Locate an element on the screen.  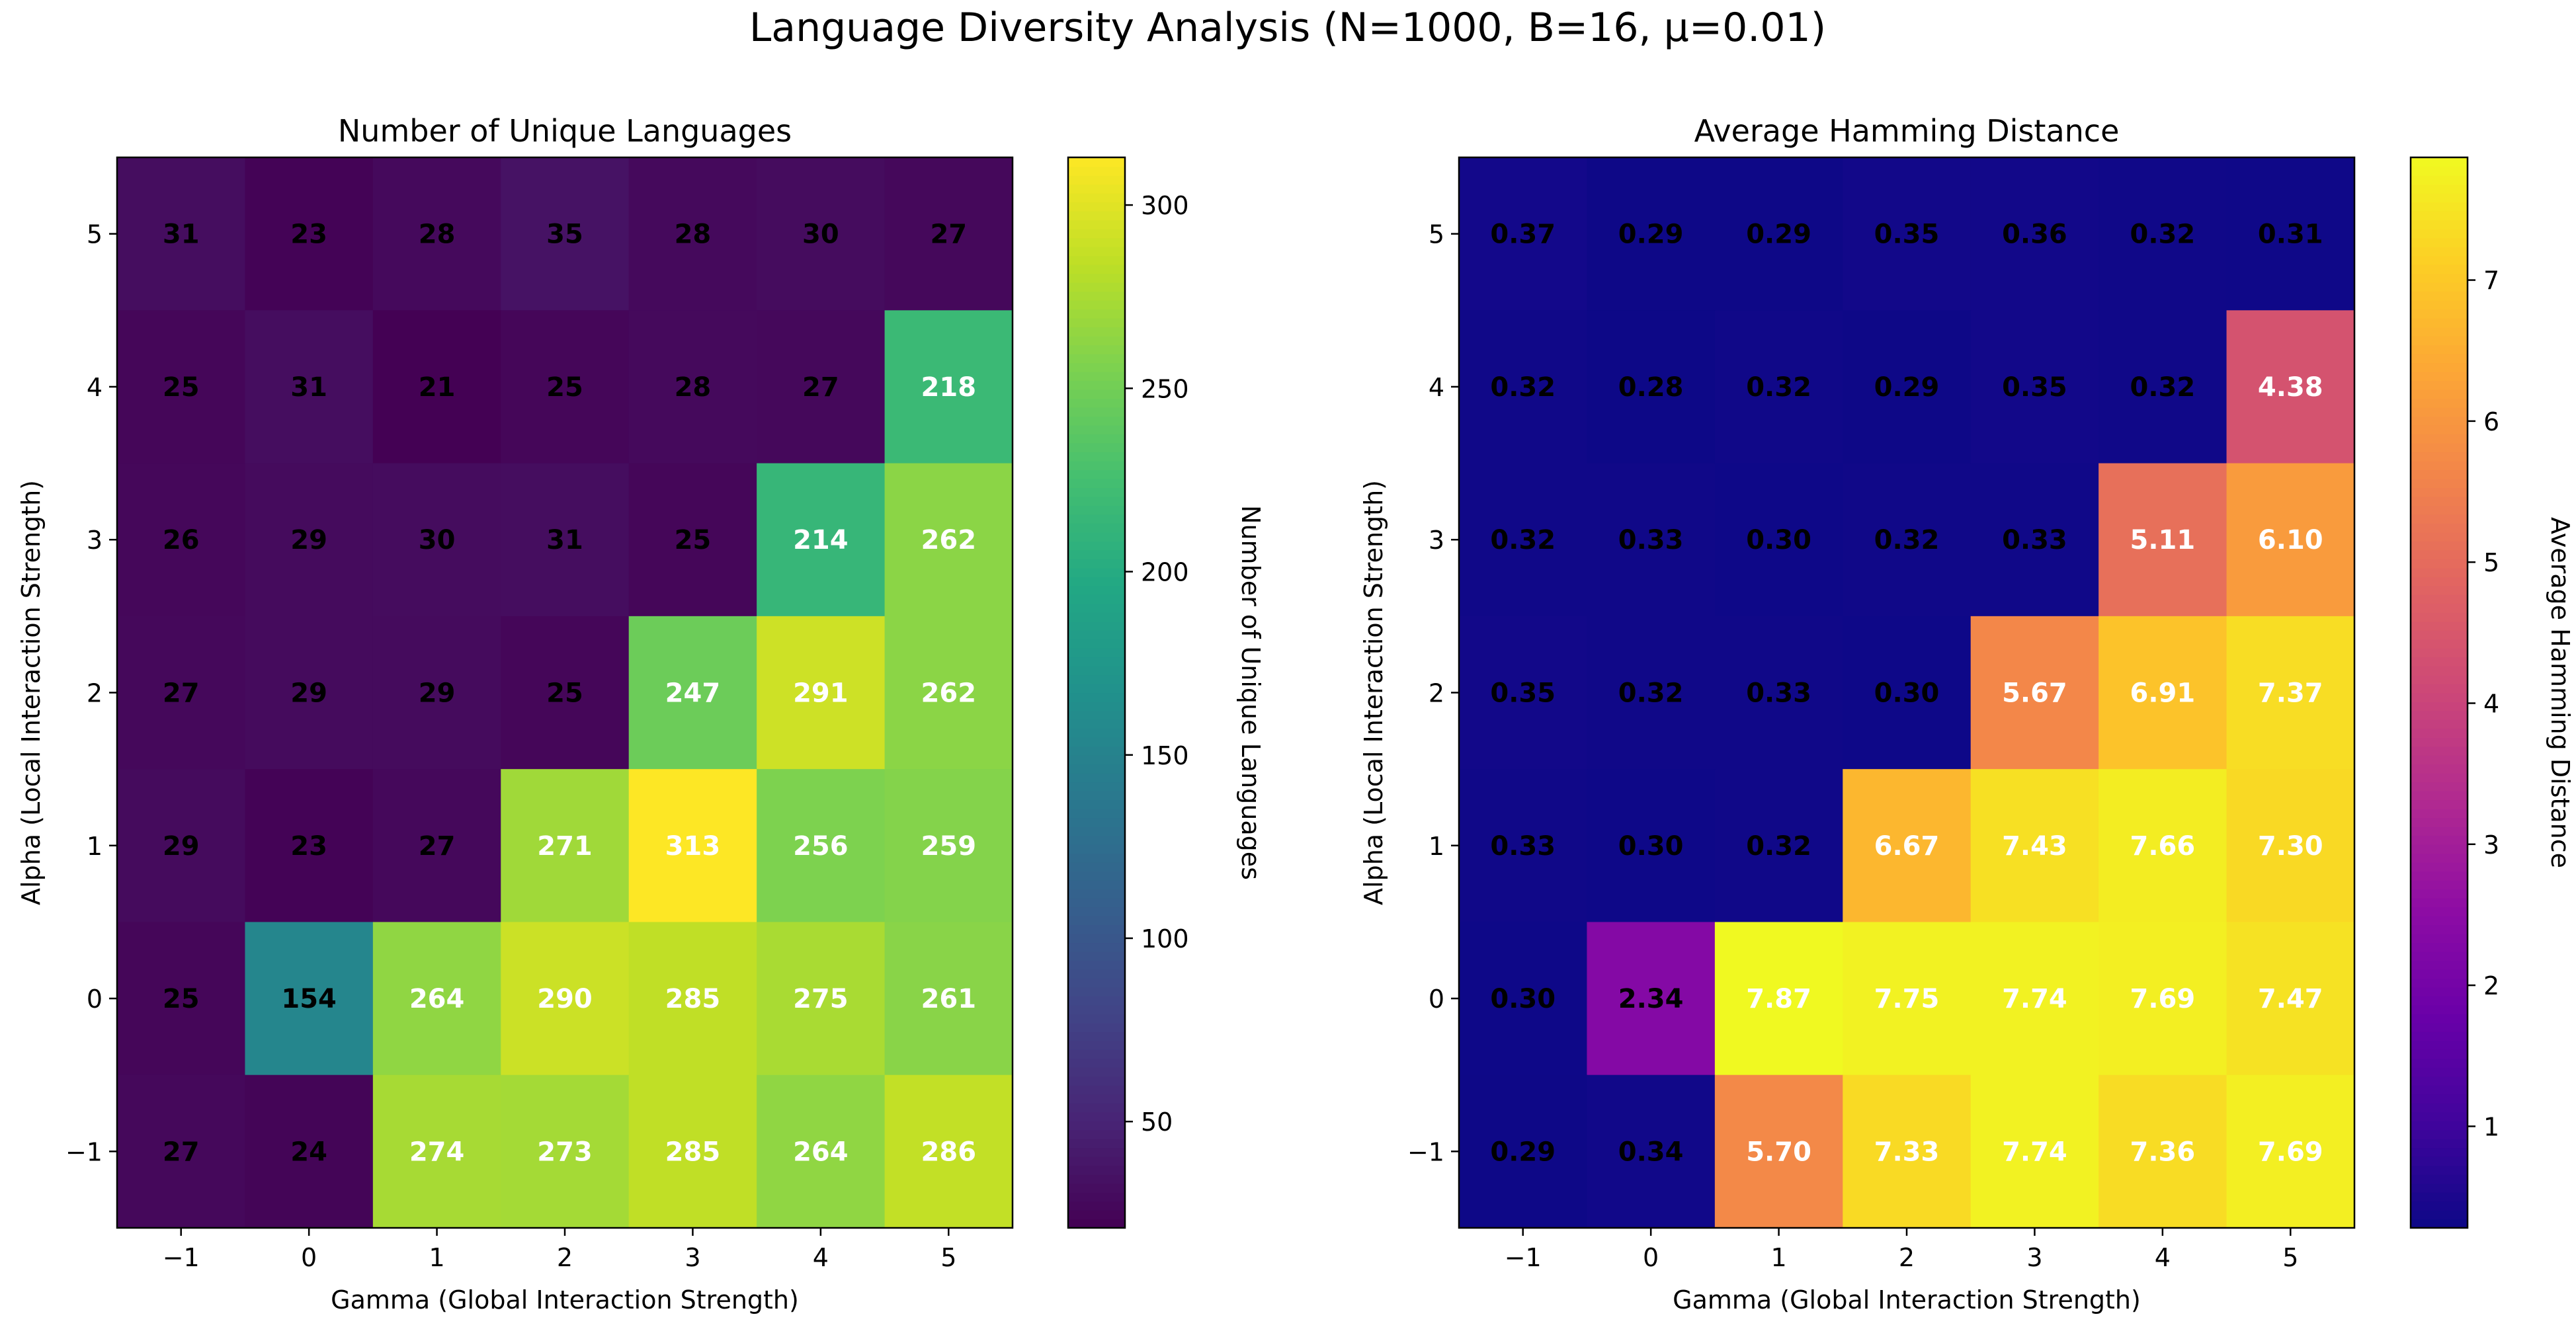
cell-value-label: 264 is located at coordinates (821, 1152).